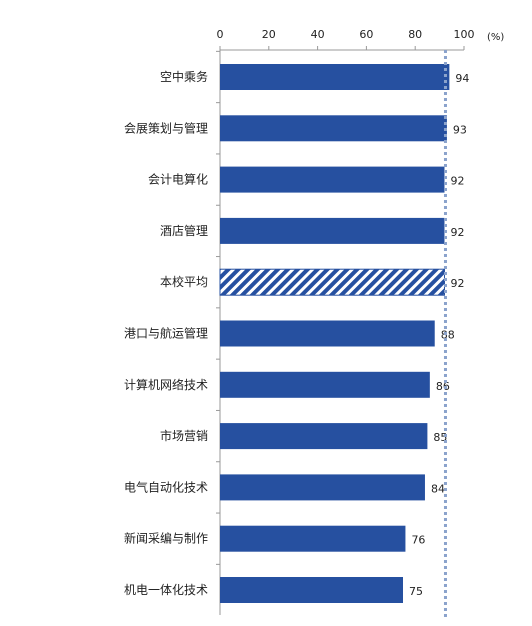 The image size is (532, 626). I want to click on category-label: 空中乘务, so click(184, 76).